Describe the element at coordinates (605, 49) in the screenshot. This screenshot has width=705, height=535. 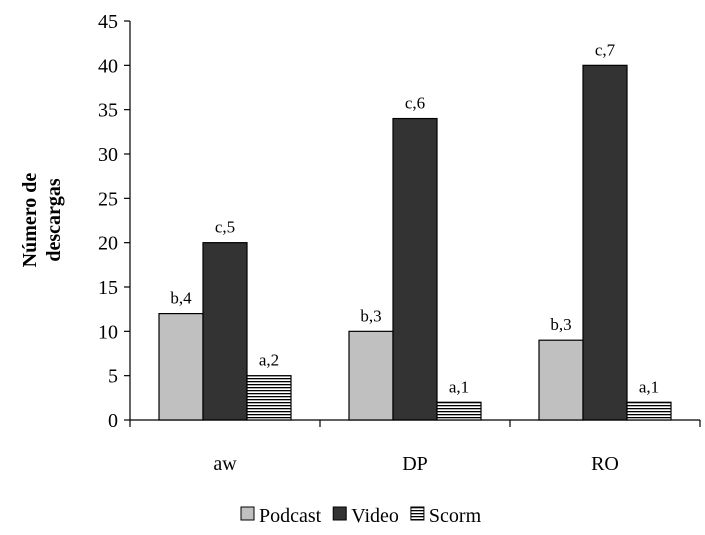
I see `data-label: c,7` at that location.